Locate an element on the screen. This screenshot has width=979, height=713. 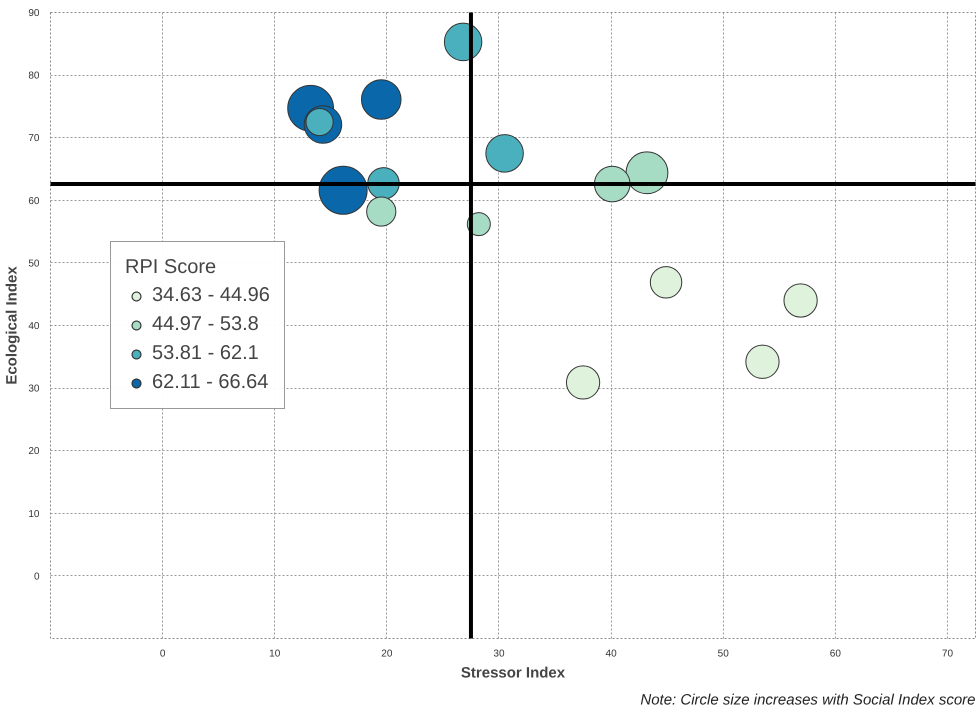
x-tick-label: 50 is located at coordinates (724, 654).